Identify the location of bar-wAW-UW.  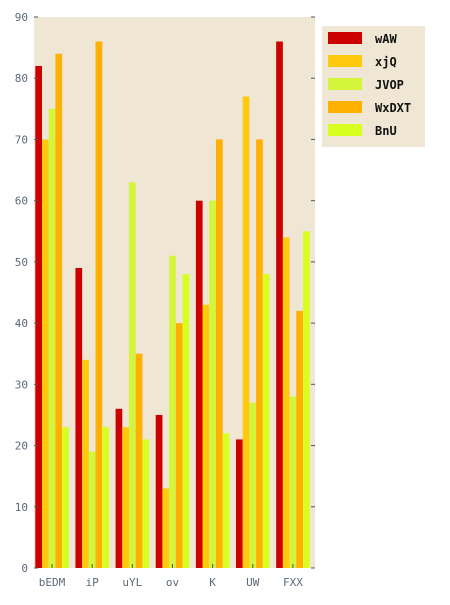
(239, 503).